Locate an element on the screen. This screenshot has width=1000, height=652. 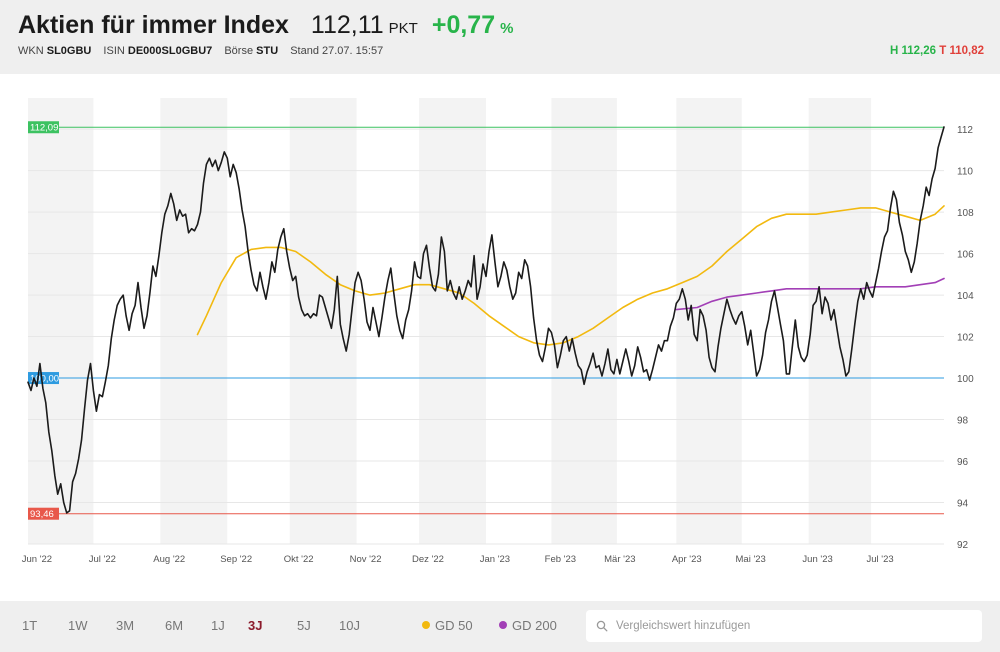
y-tick-label-106: 106 is located at coordinates (965, 255).